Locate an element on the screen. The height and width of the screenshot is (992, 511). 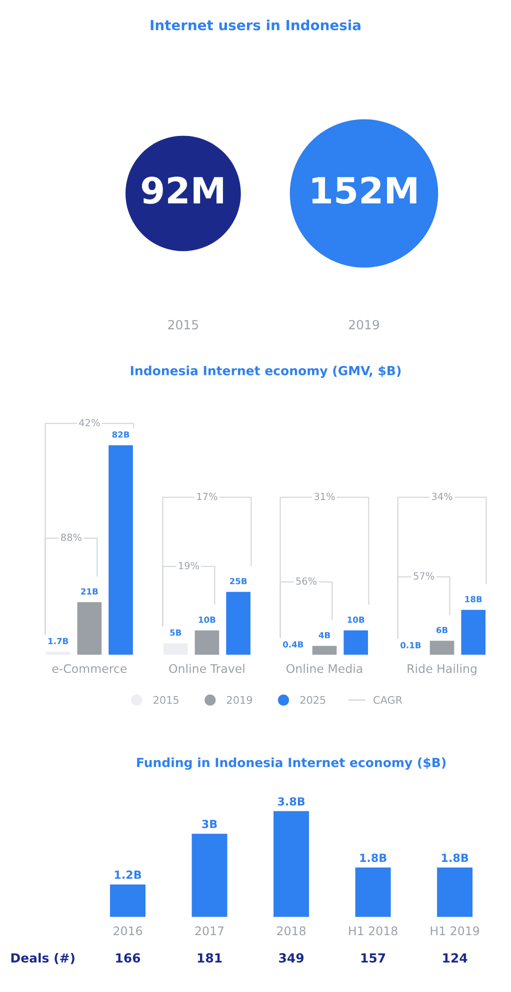
text: 42% is located at coordinates (89, 422).